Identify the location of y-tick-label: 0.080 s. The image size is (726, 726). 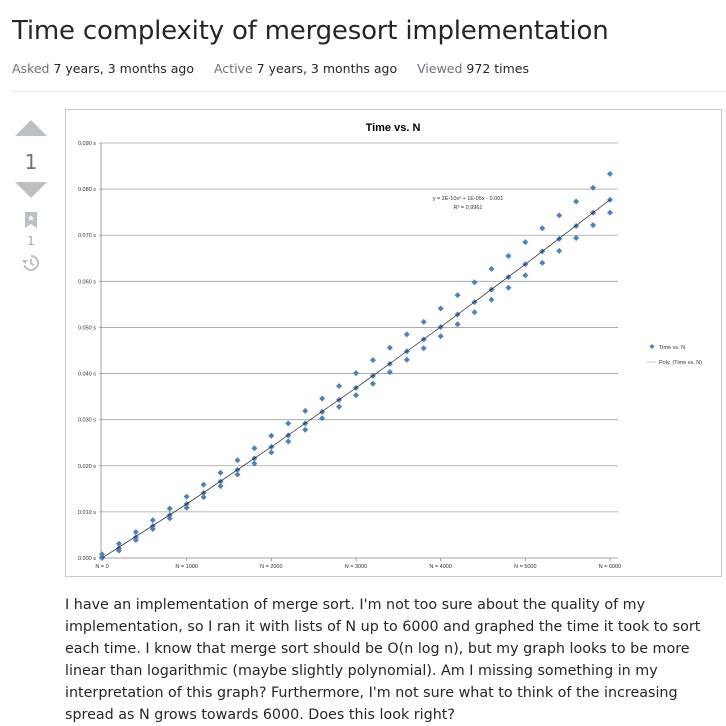
(87, 190).